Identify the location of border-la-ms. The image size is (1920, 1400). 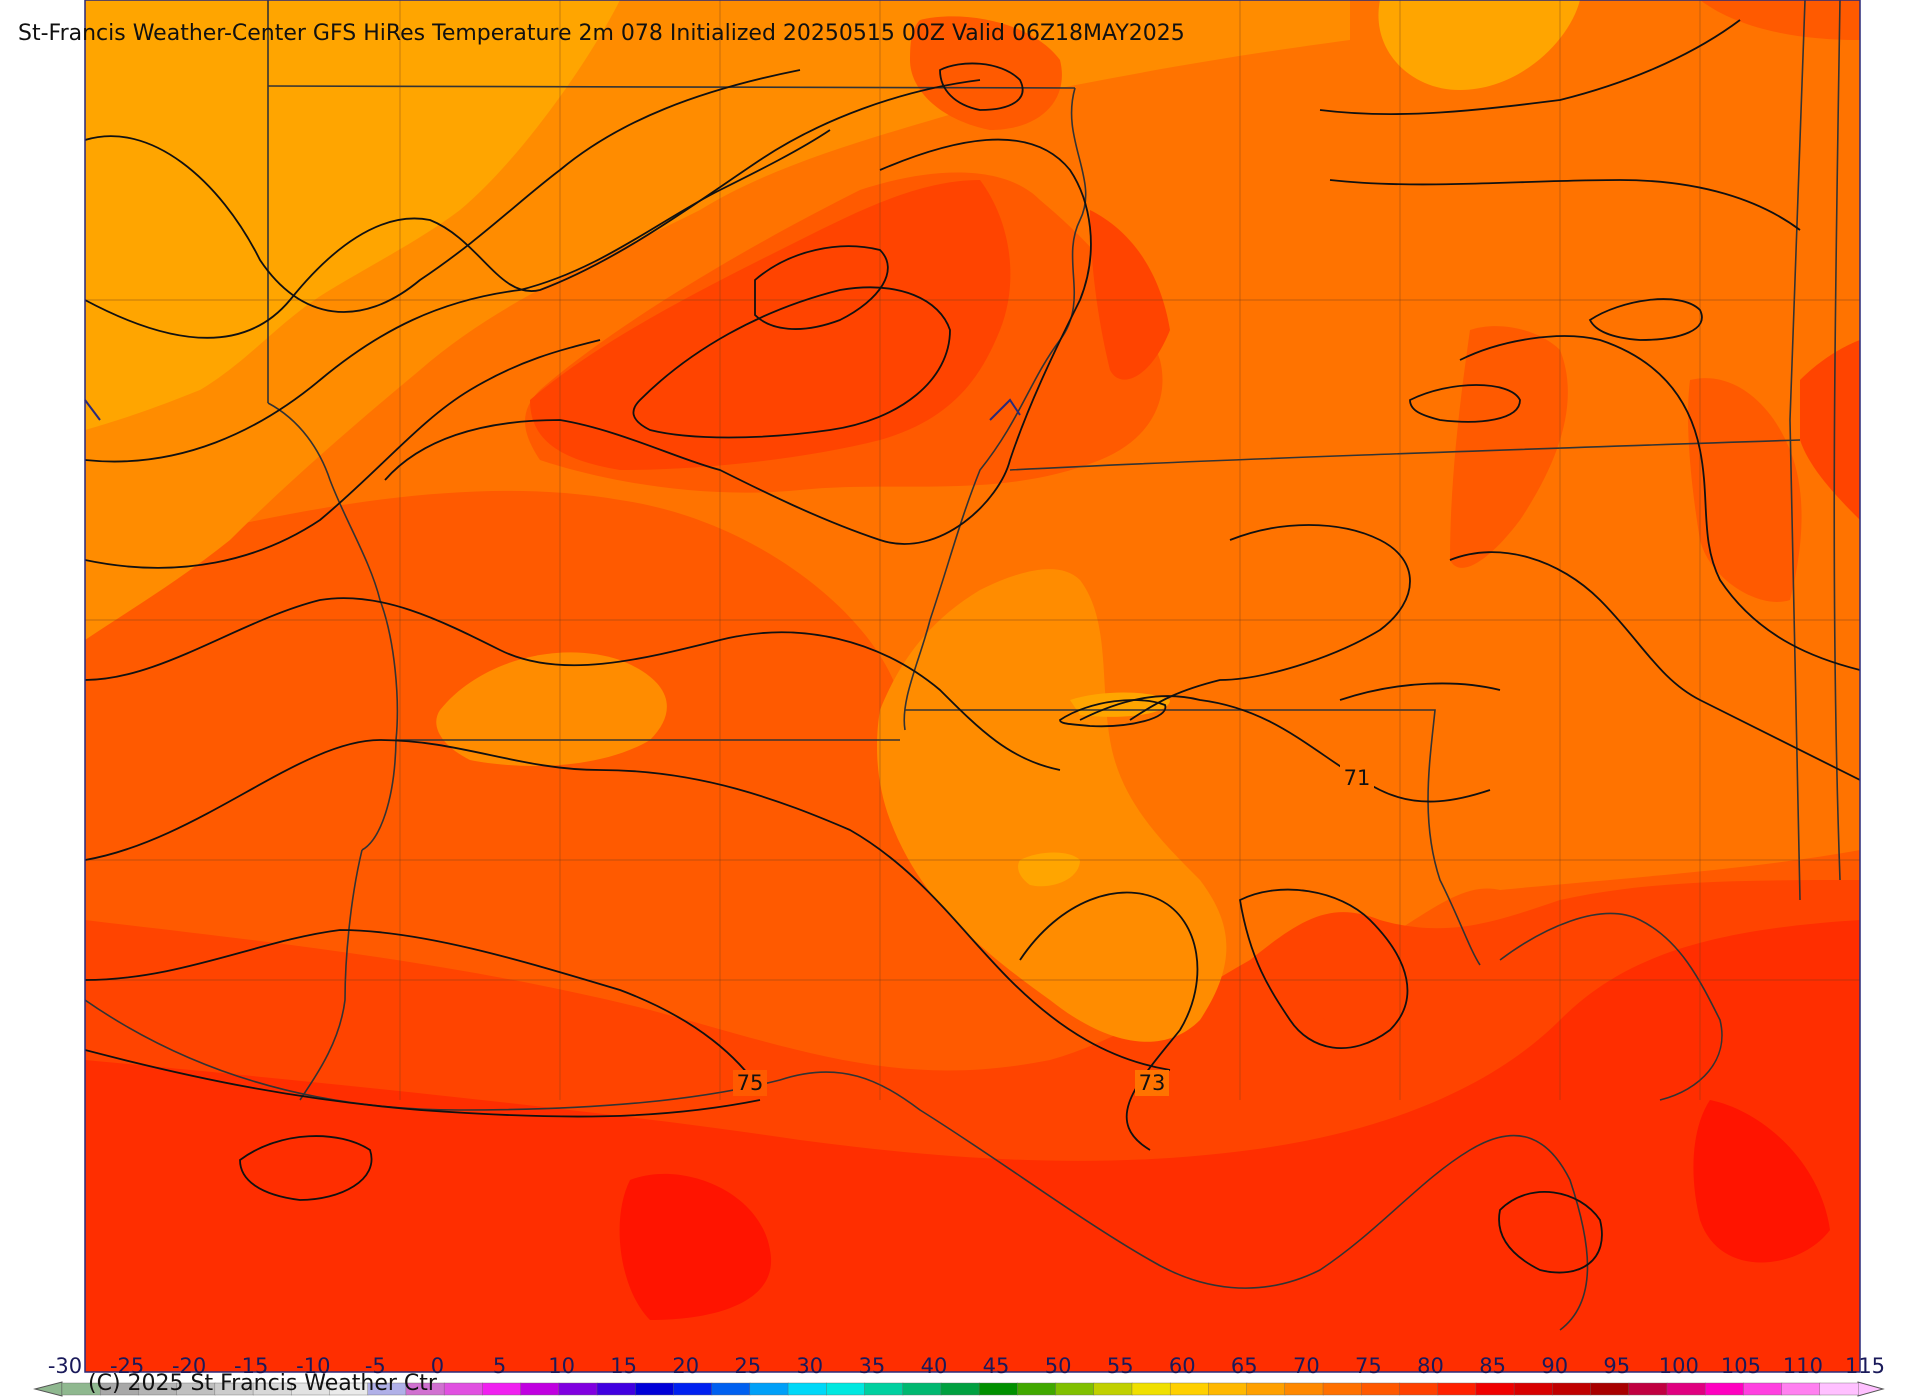
(1193, 837).